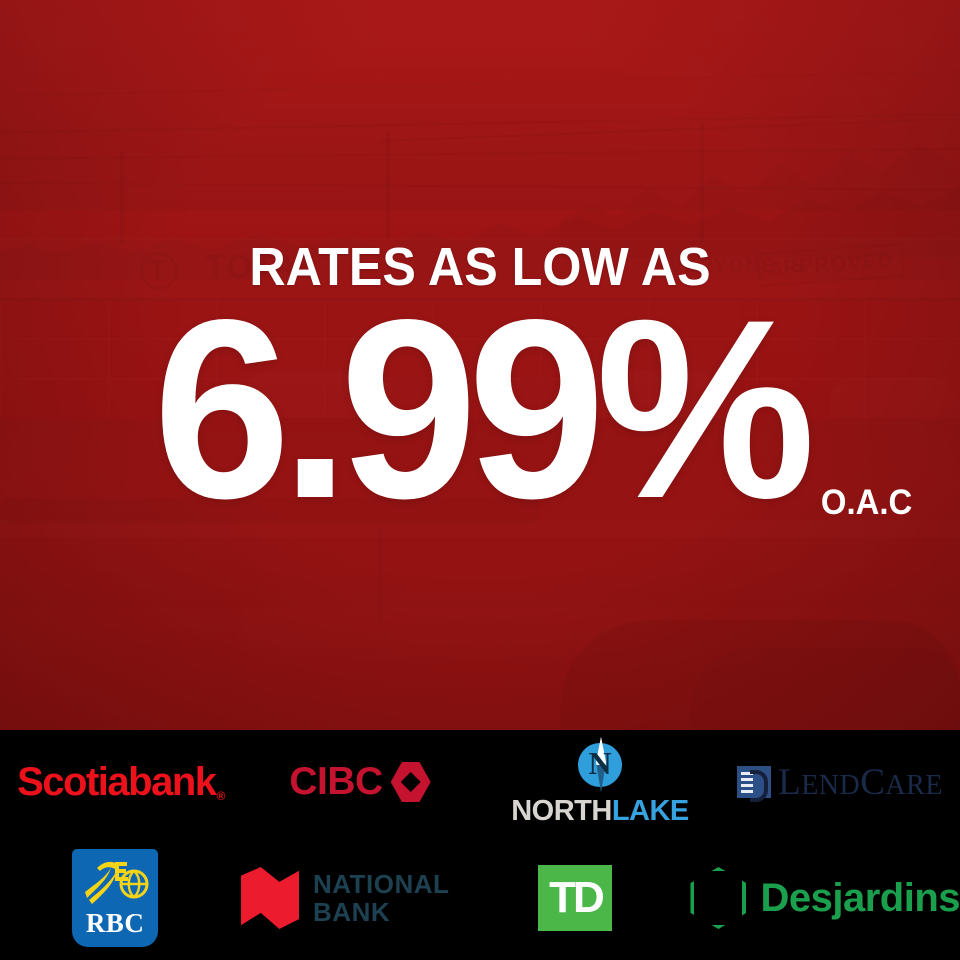 Image resolution: width=960 pixels, height=960 pixels. I want to click on lender-logo-row-2: RBC ® NATIONAL BANK TD, so click(480, 898).